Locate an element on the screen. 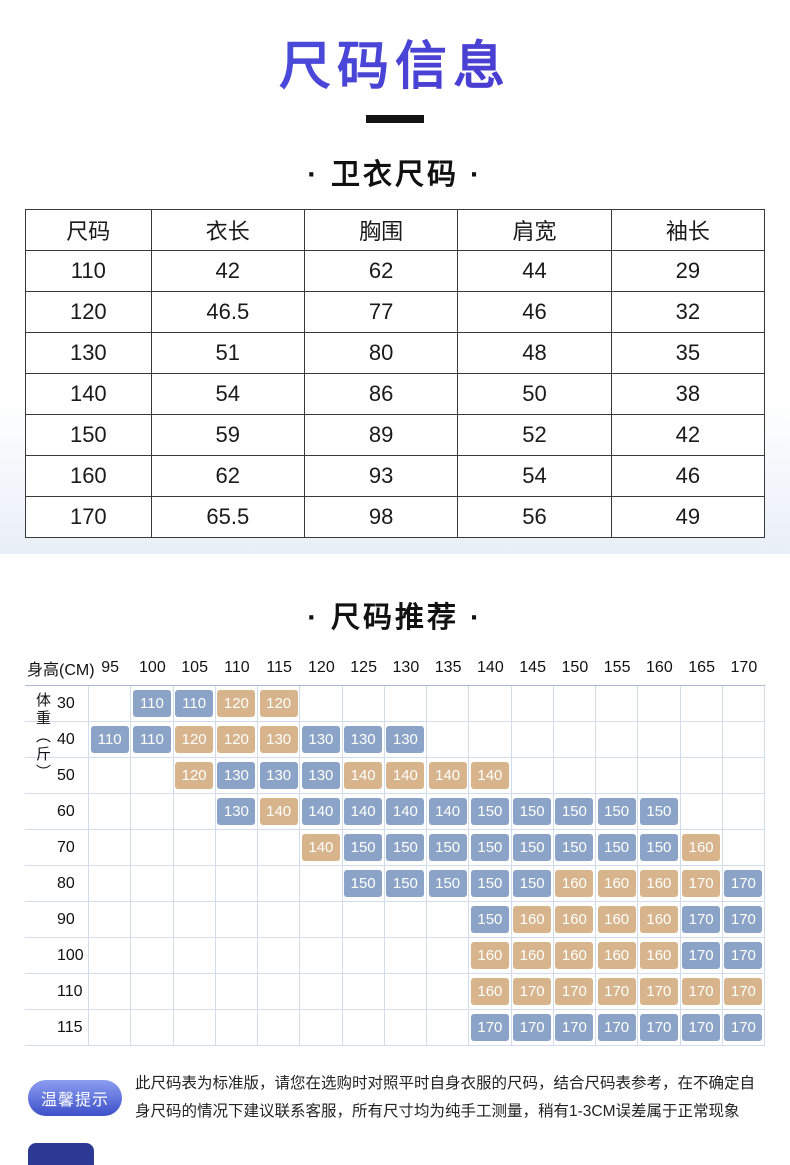 The width and height of the screenshot is (790, 1165). height-tick: 140 is located at coordinates (490, 667).